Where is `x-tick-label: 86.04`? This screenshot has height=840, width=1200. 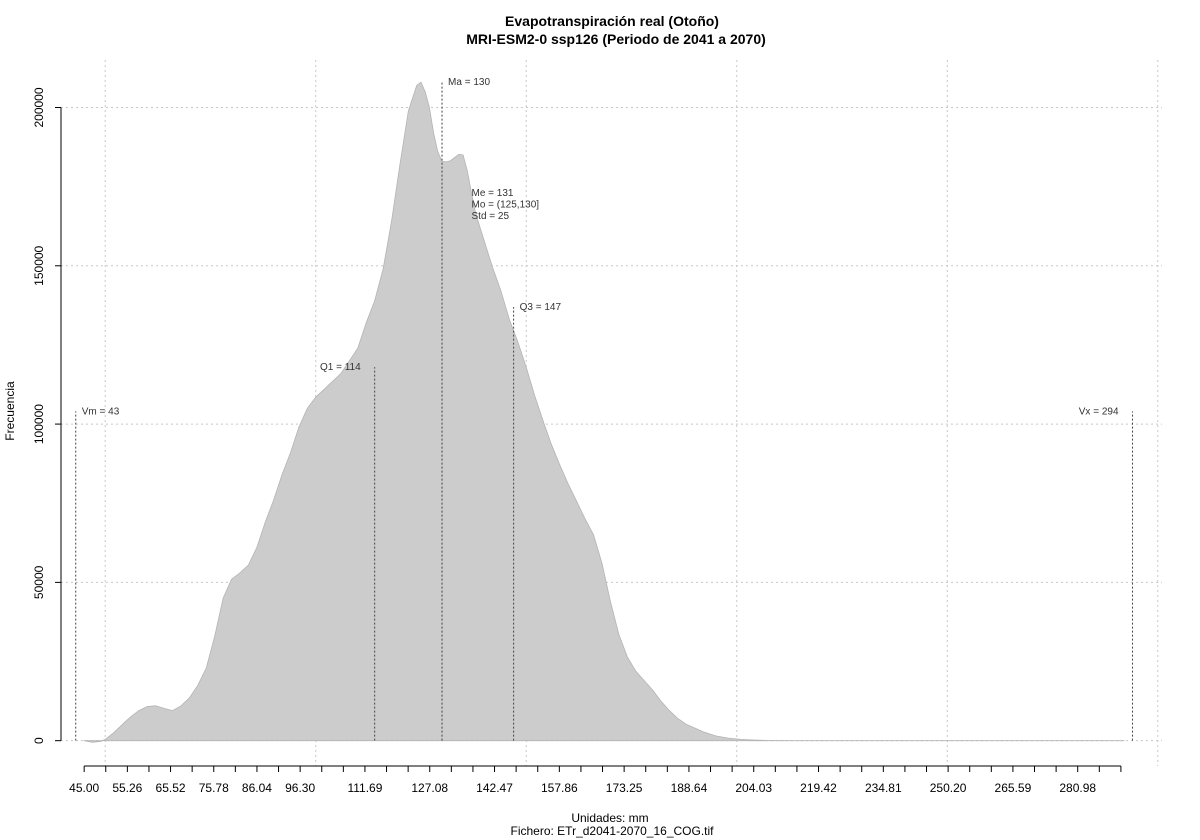 x-tick-label: 86.04 is located at coordinates (257, 788).